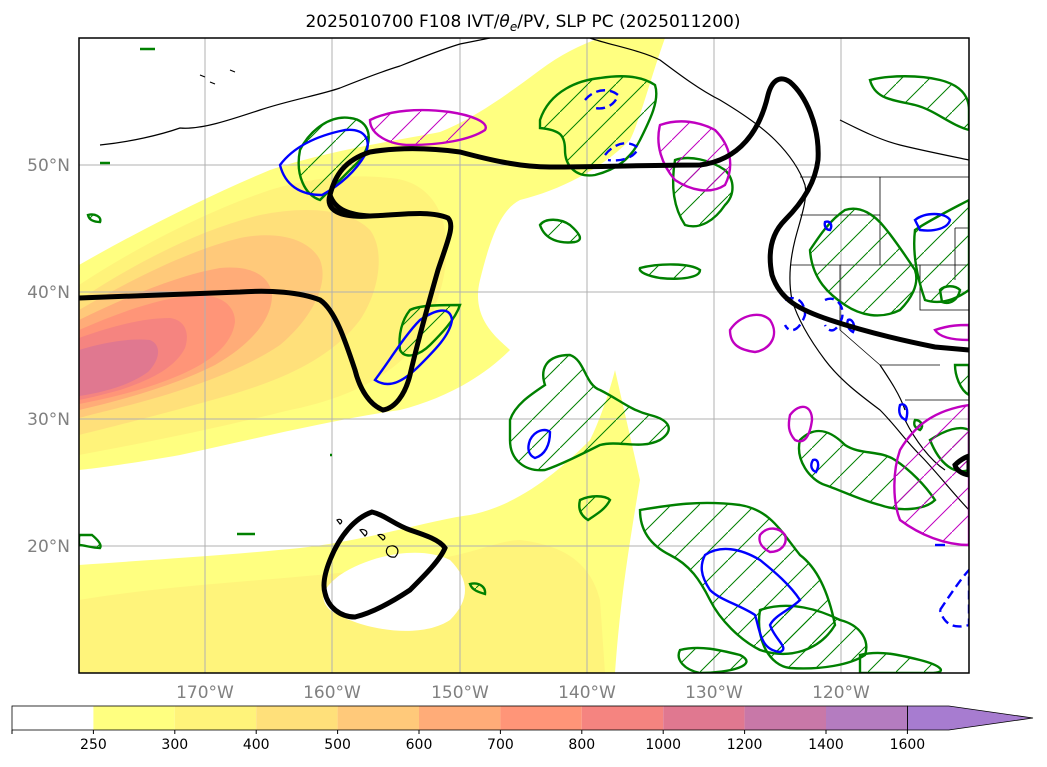 Image resolution: width=1047 pixels, height=767 pixels. I want to click on lon-label: 150°W, so click(460, 693).